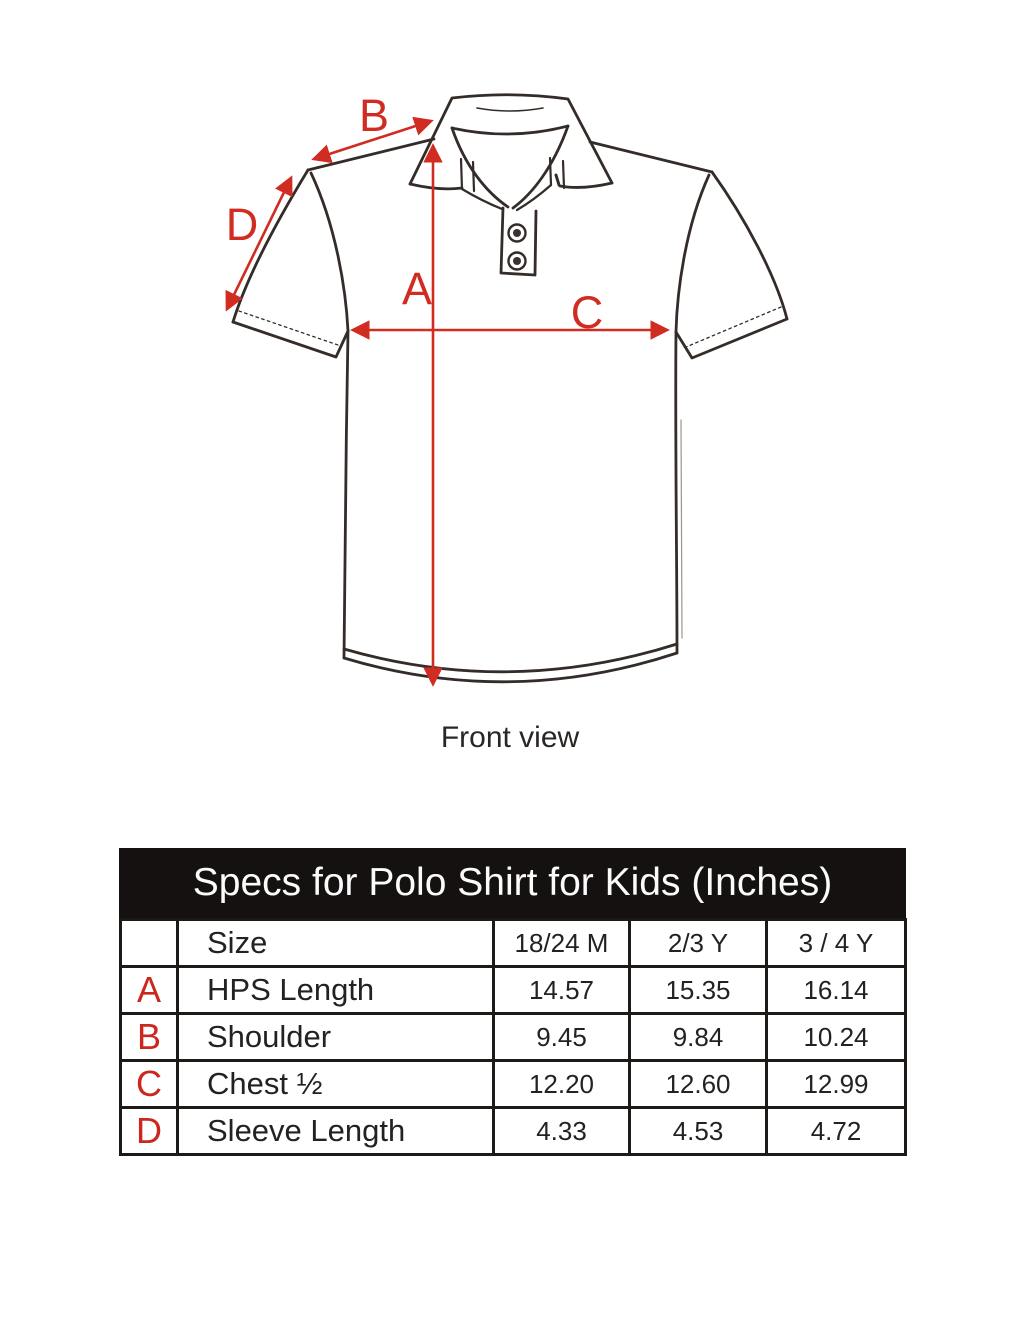 This screenshot has width=1024, height=1326. Describe the element at coordinates (698, 943) in the screenshot. I see `size-col-2-3y: 2/3 Y` at that location.